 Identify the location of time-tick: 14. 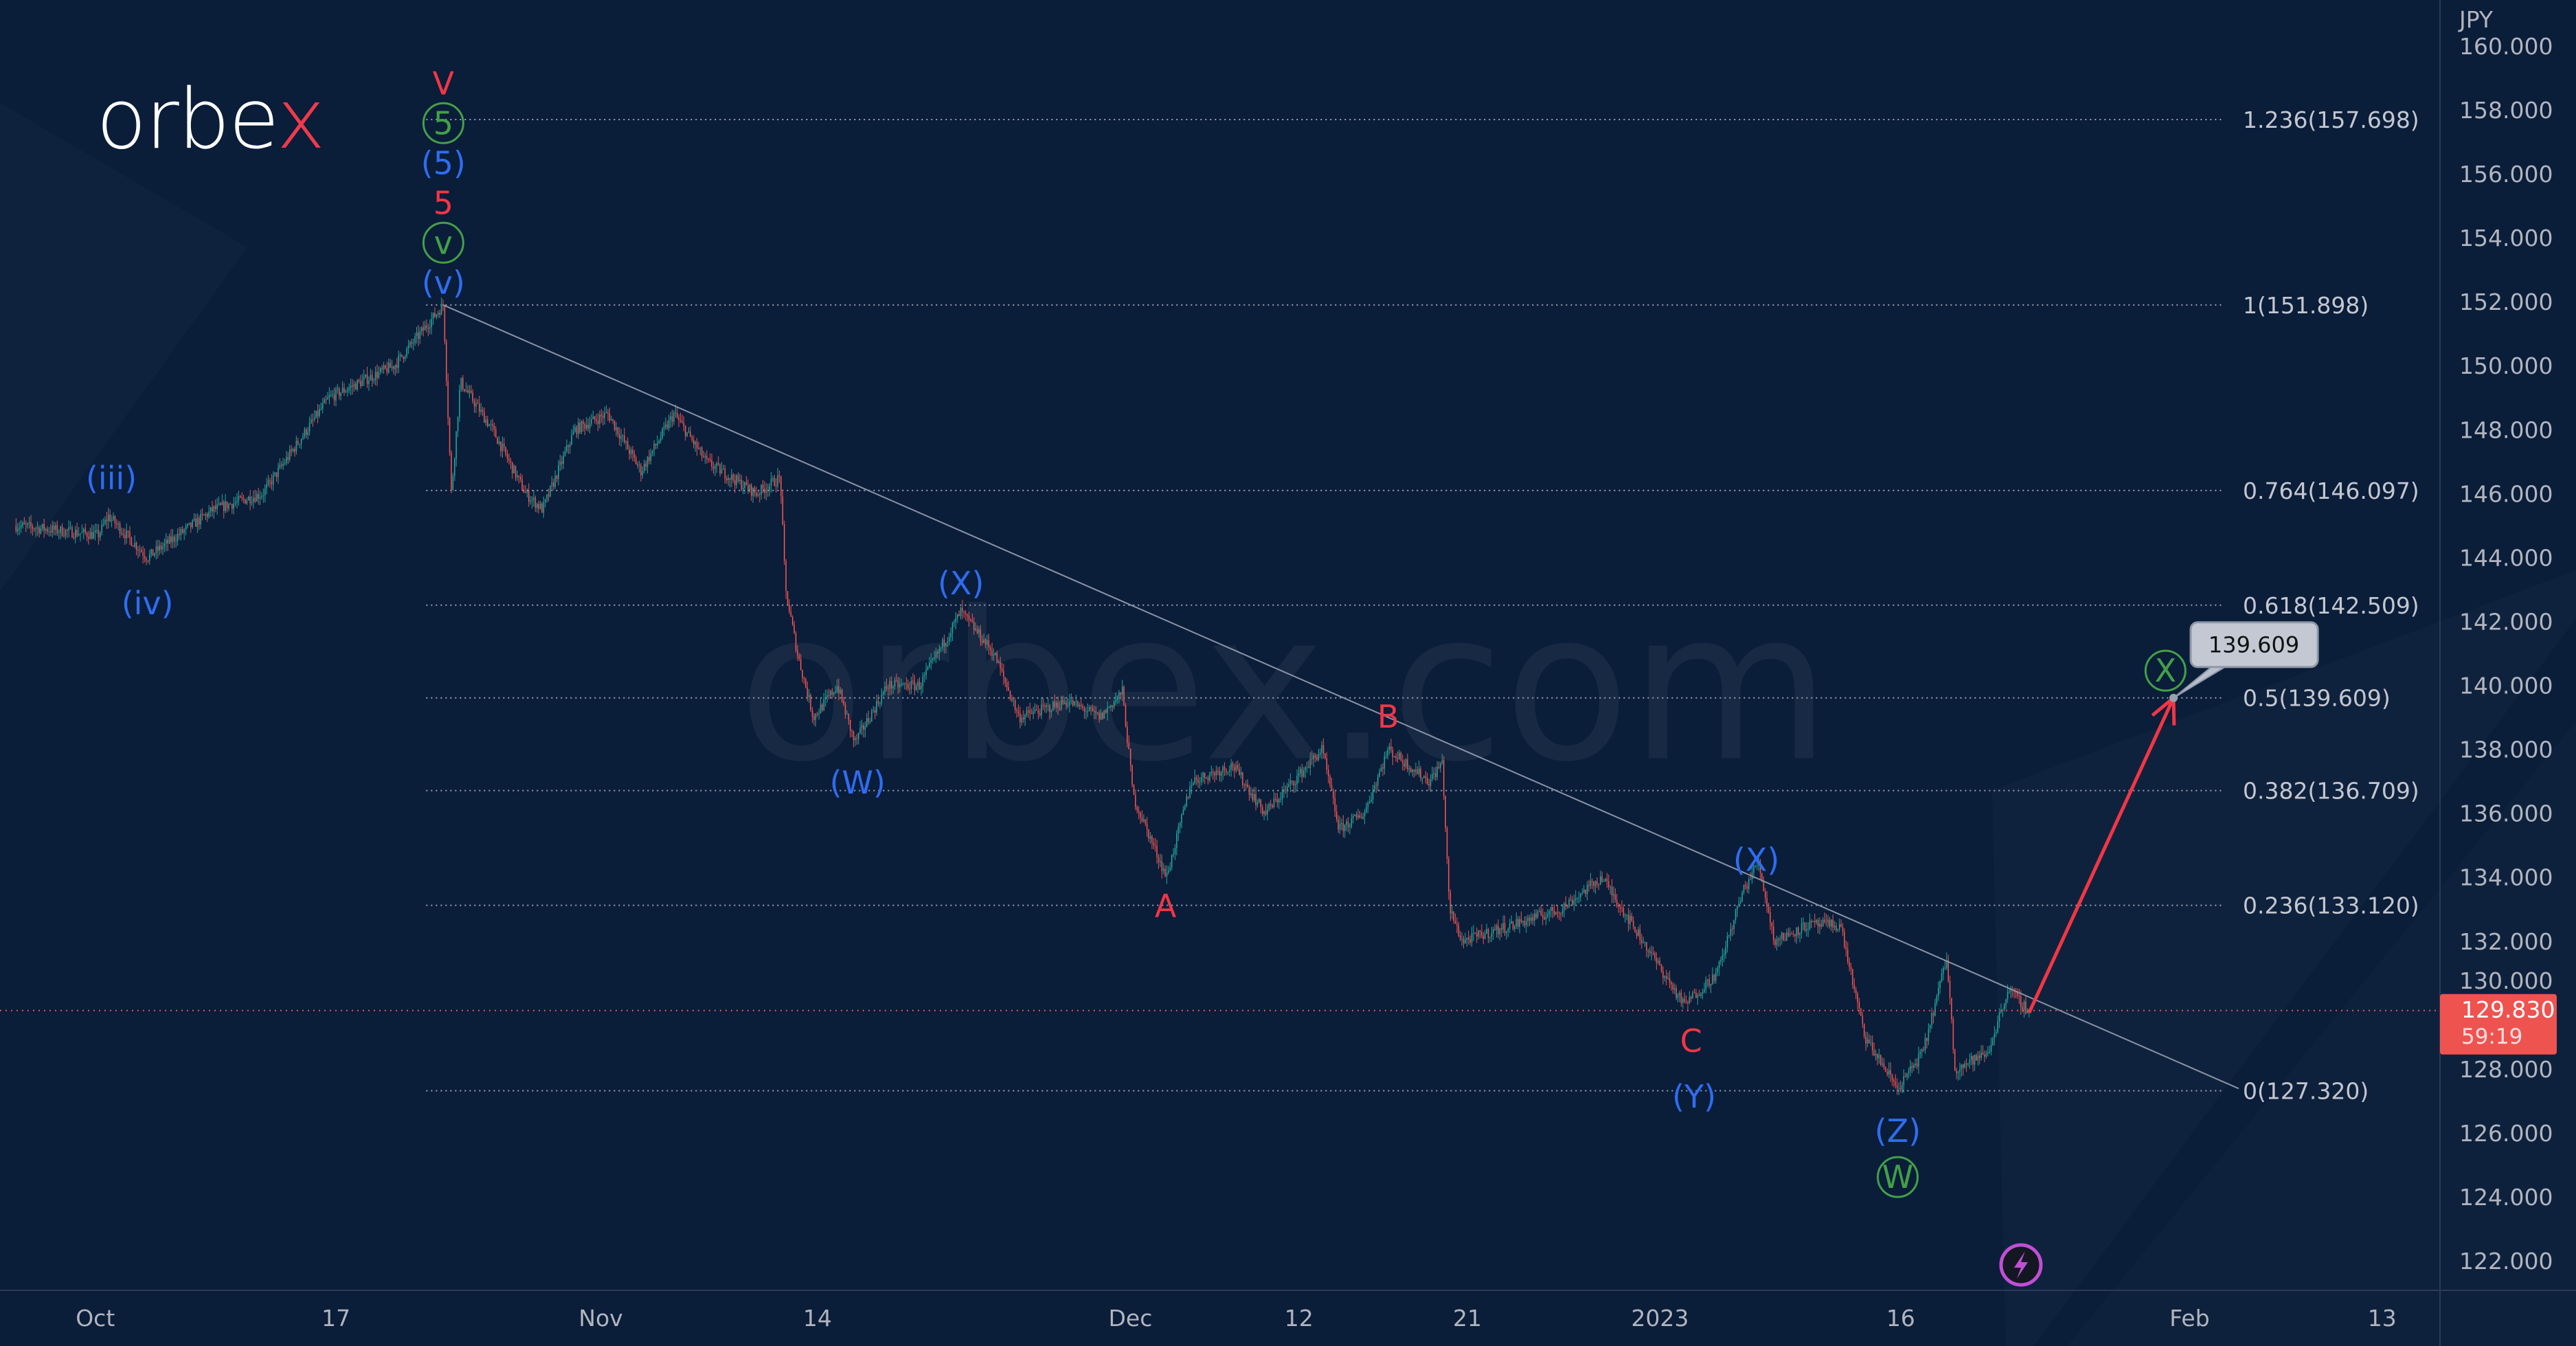
(817, 1318).